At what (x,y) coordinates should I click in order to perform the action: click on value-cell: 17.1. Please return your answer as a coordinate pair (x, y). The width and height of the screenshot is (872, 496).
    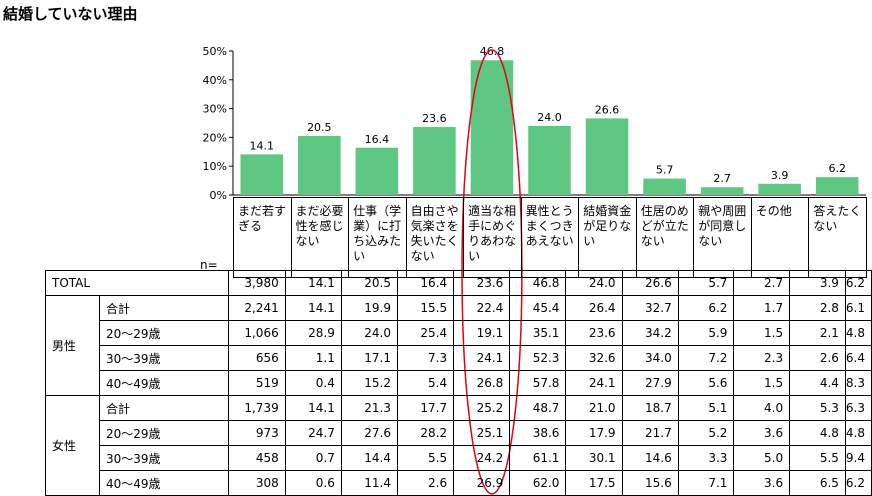
    Looking at the image, I should click on (369, 358).